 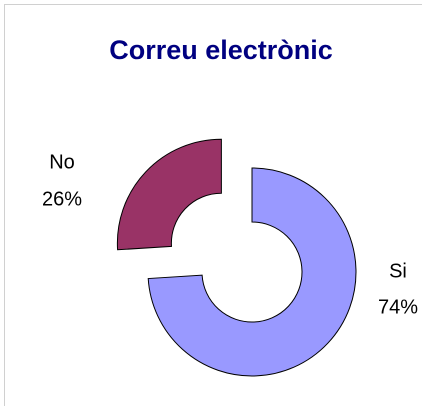 What do you see at coordinates (62, 199) in the screenshot?
I see `slice-value-label: 26%` at bounding box center [62, 199].